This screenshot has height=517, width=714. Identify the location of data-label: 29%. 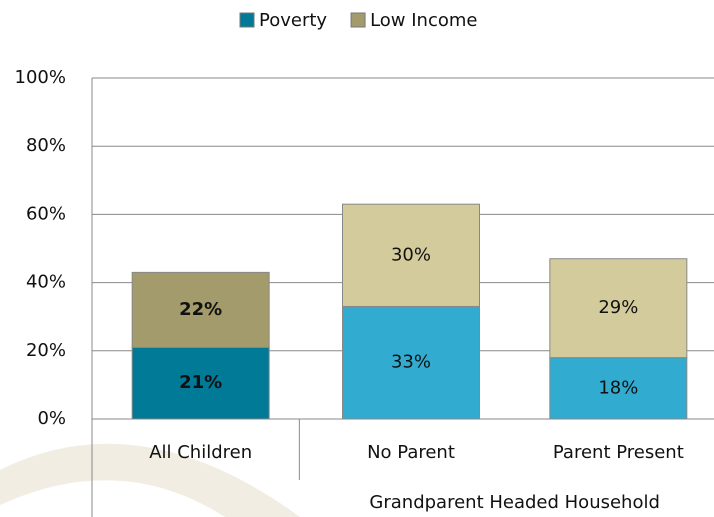
(618, 307).